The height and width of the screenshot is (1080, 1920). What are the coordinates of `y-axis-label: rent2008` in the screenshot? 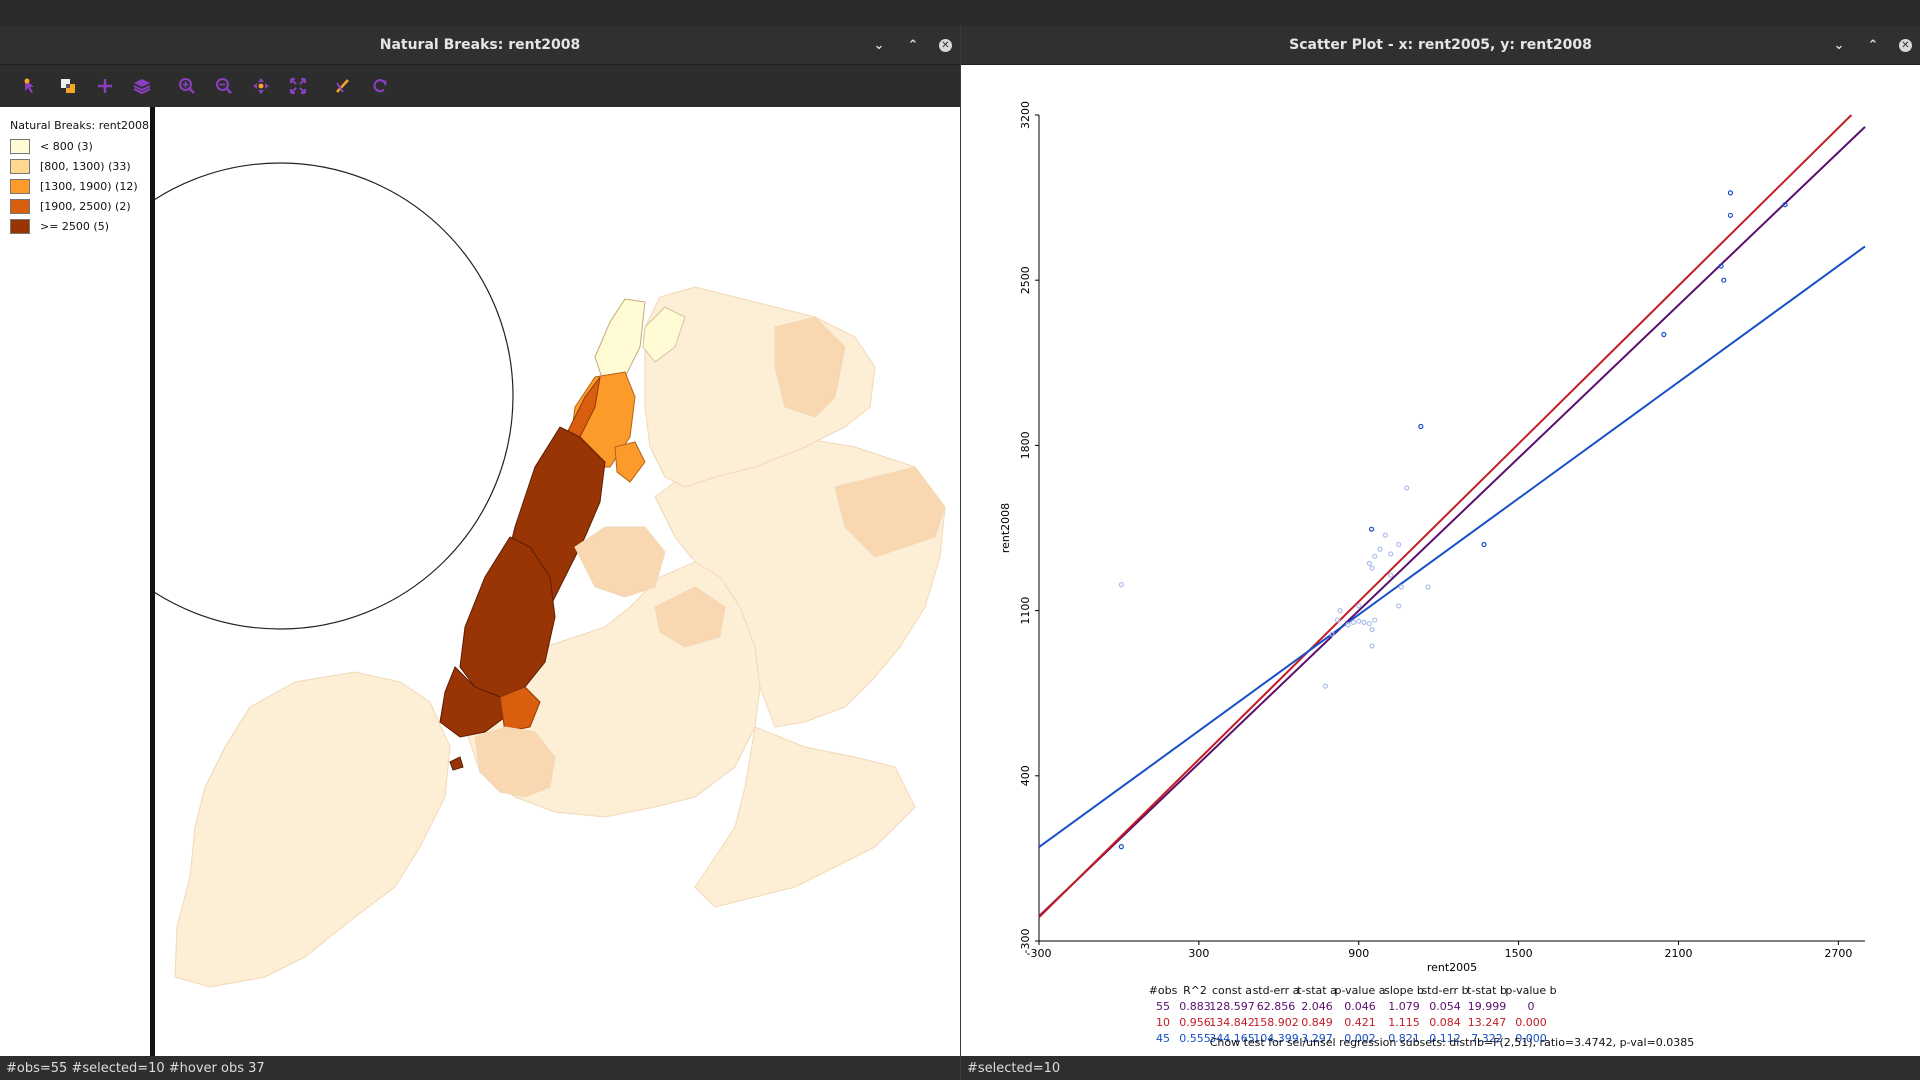 It's located at (1005, 528).